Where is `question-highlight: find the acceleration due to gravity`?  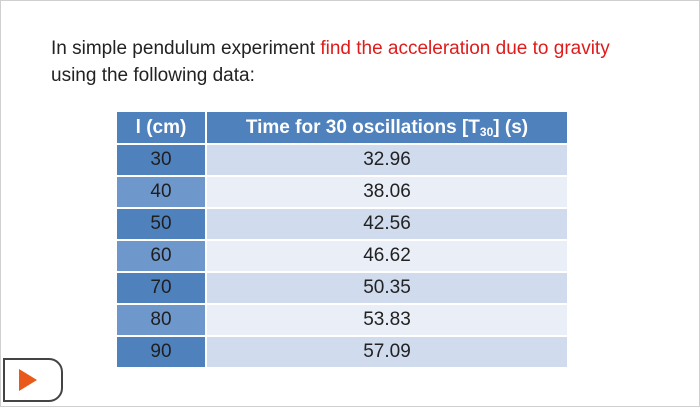 question-highlight: find the acceleration due to gravity is located at coordinates (465, 48).